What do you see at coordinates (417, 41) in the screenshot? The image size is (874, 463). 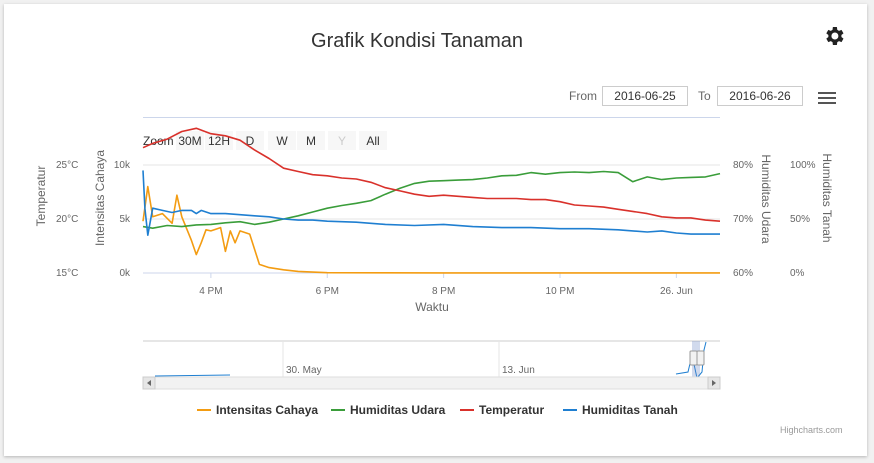 I see `chart-title: Grafik Kondisi Tanaman` at bounding box center [417, 41].